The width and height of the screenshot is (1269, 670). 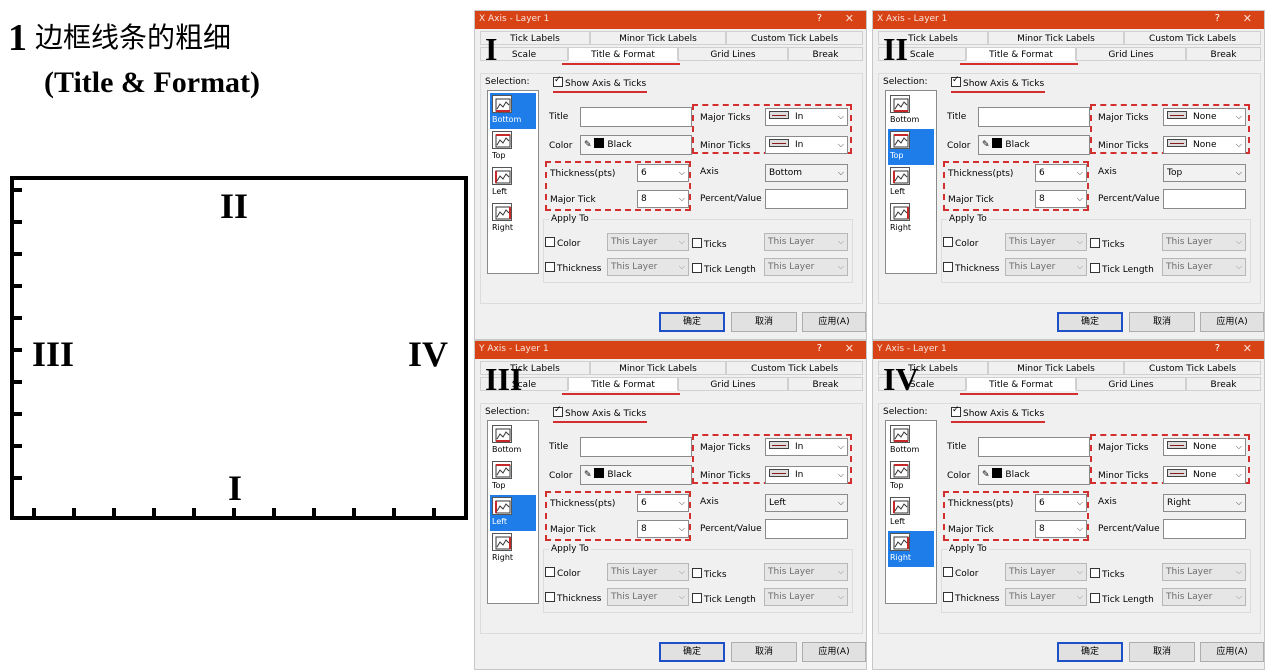 What do you see at coordinates (1204, 173) in the screenshot?
I see `axis-select: Top ⌵` at bounding box center [1204, 173].